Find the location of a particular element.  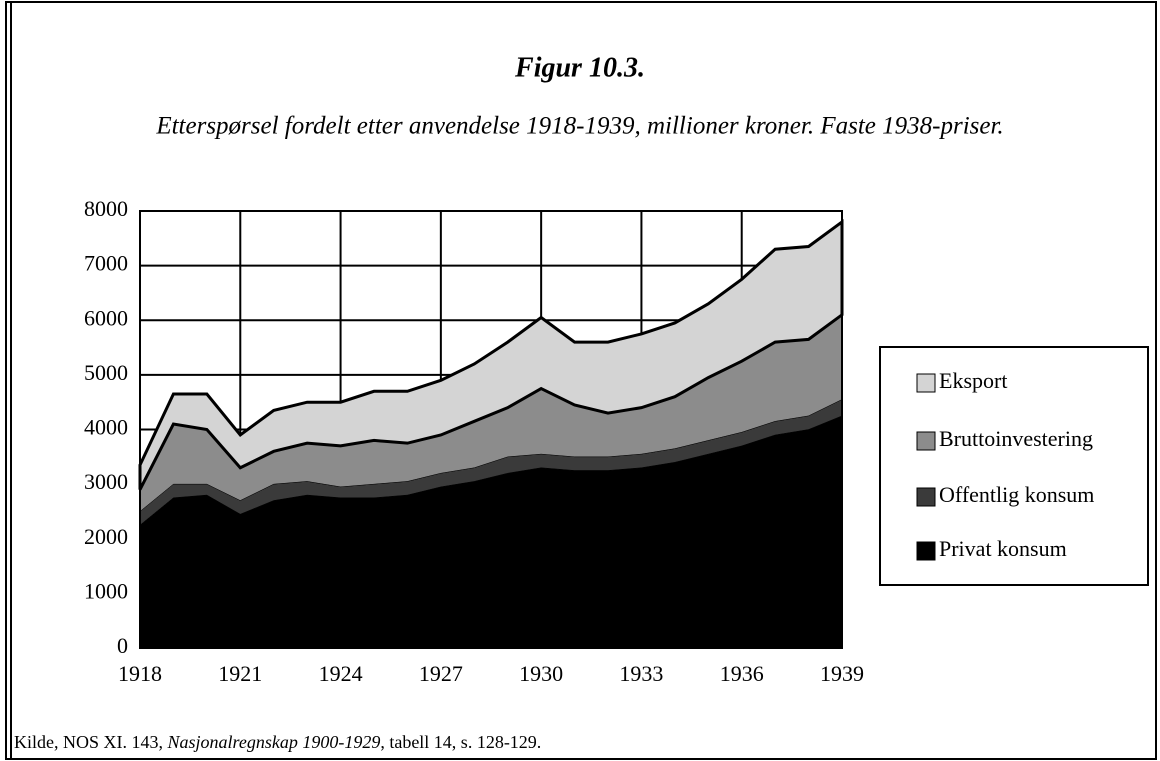

y-tick-label: 6000 is located at coordinates (106, 317).